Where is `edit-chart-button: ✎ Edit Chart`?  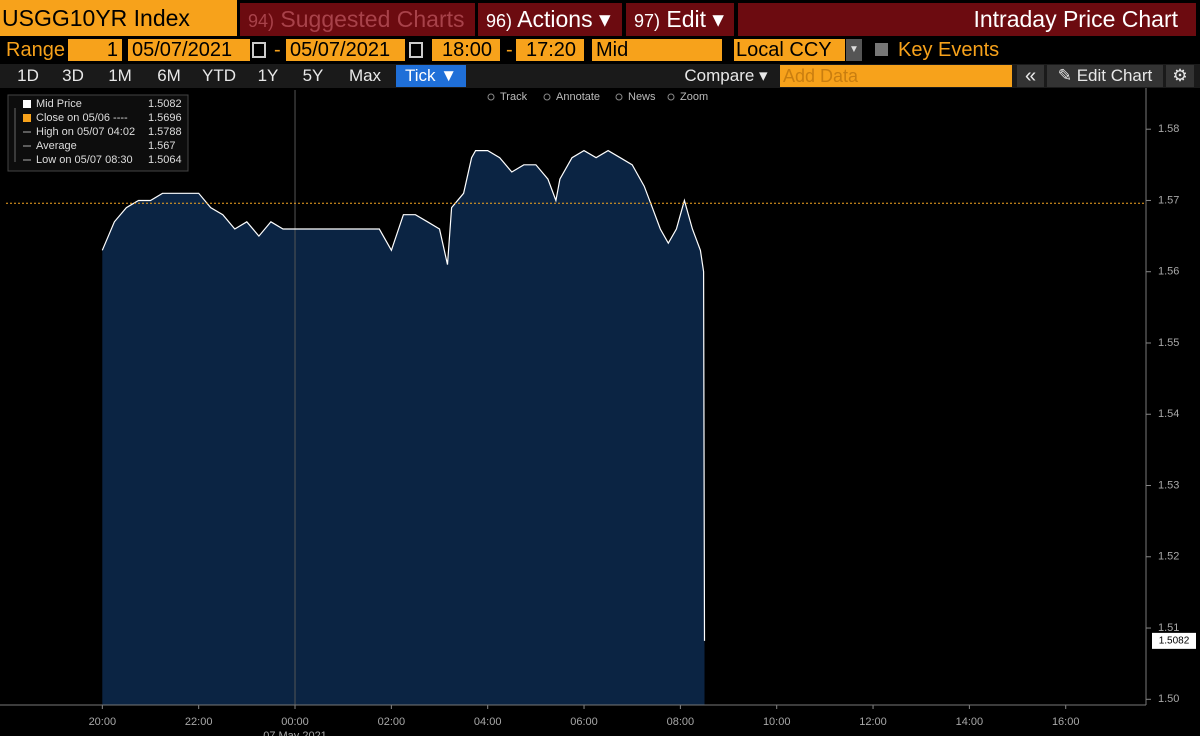 edit-chart-button: ✎ Edit Chart is located at coordinates (1105, 76).